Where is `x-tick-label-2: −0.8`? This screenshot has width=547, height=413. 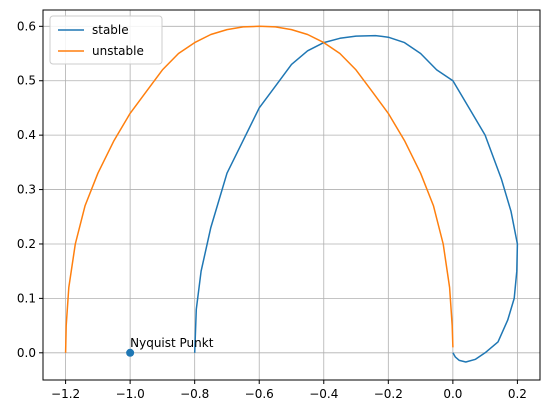
x-tick-label-2: −0.8 is located at coordinates (194, 394).